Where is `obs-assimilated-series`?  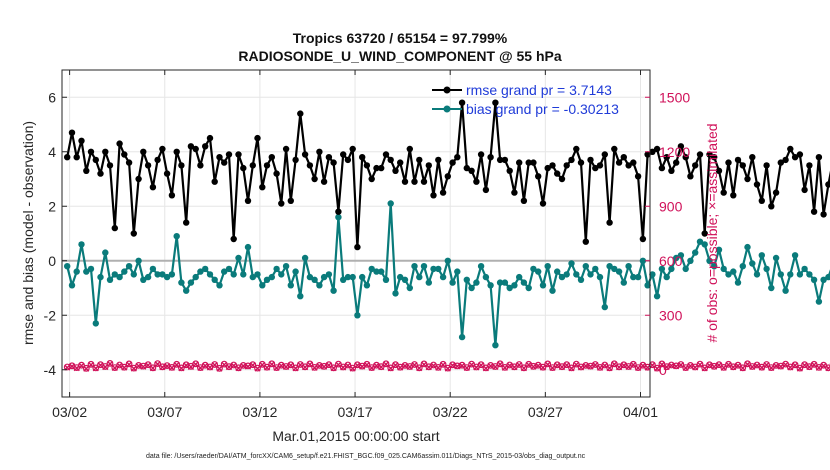
obs-assimilated-series is located at coordinates (447, 366).